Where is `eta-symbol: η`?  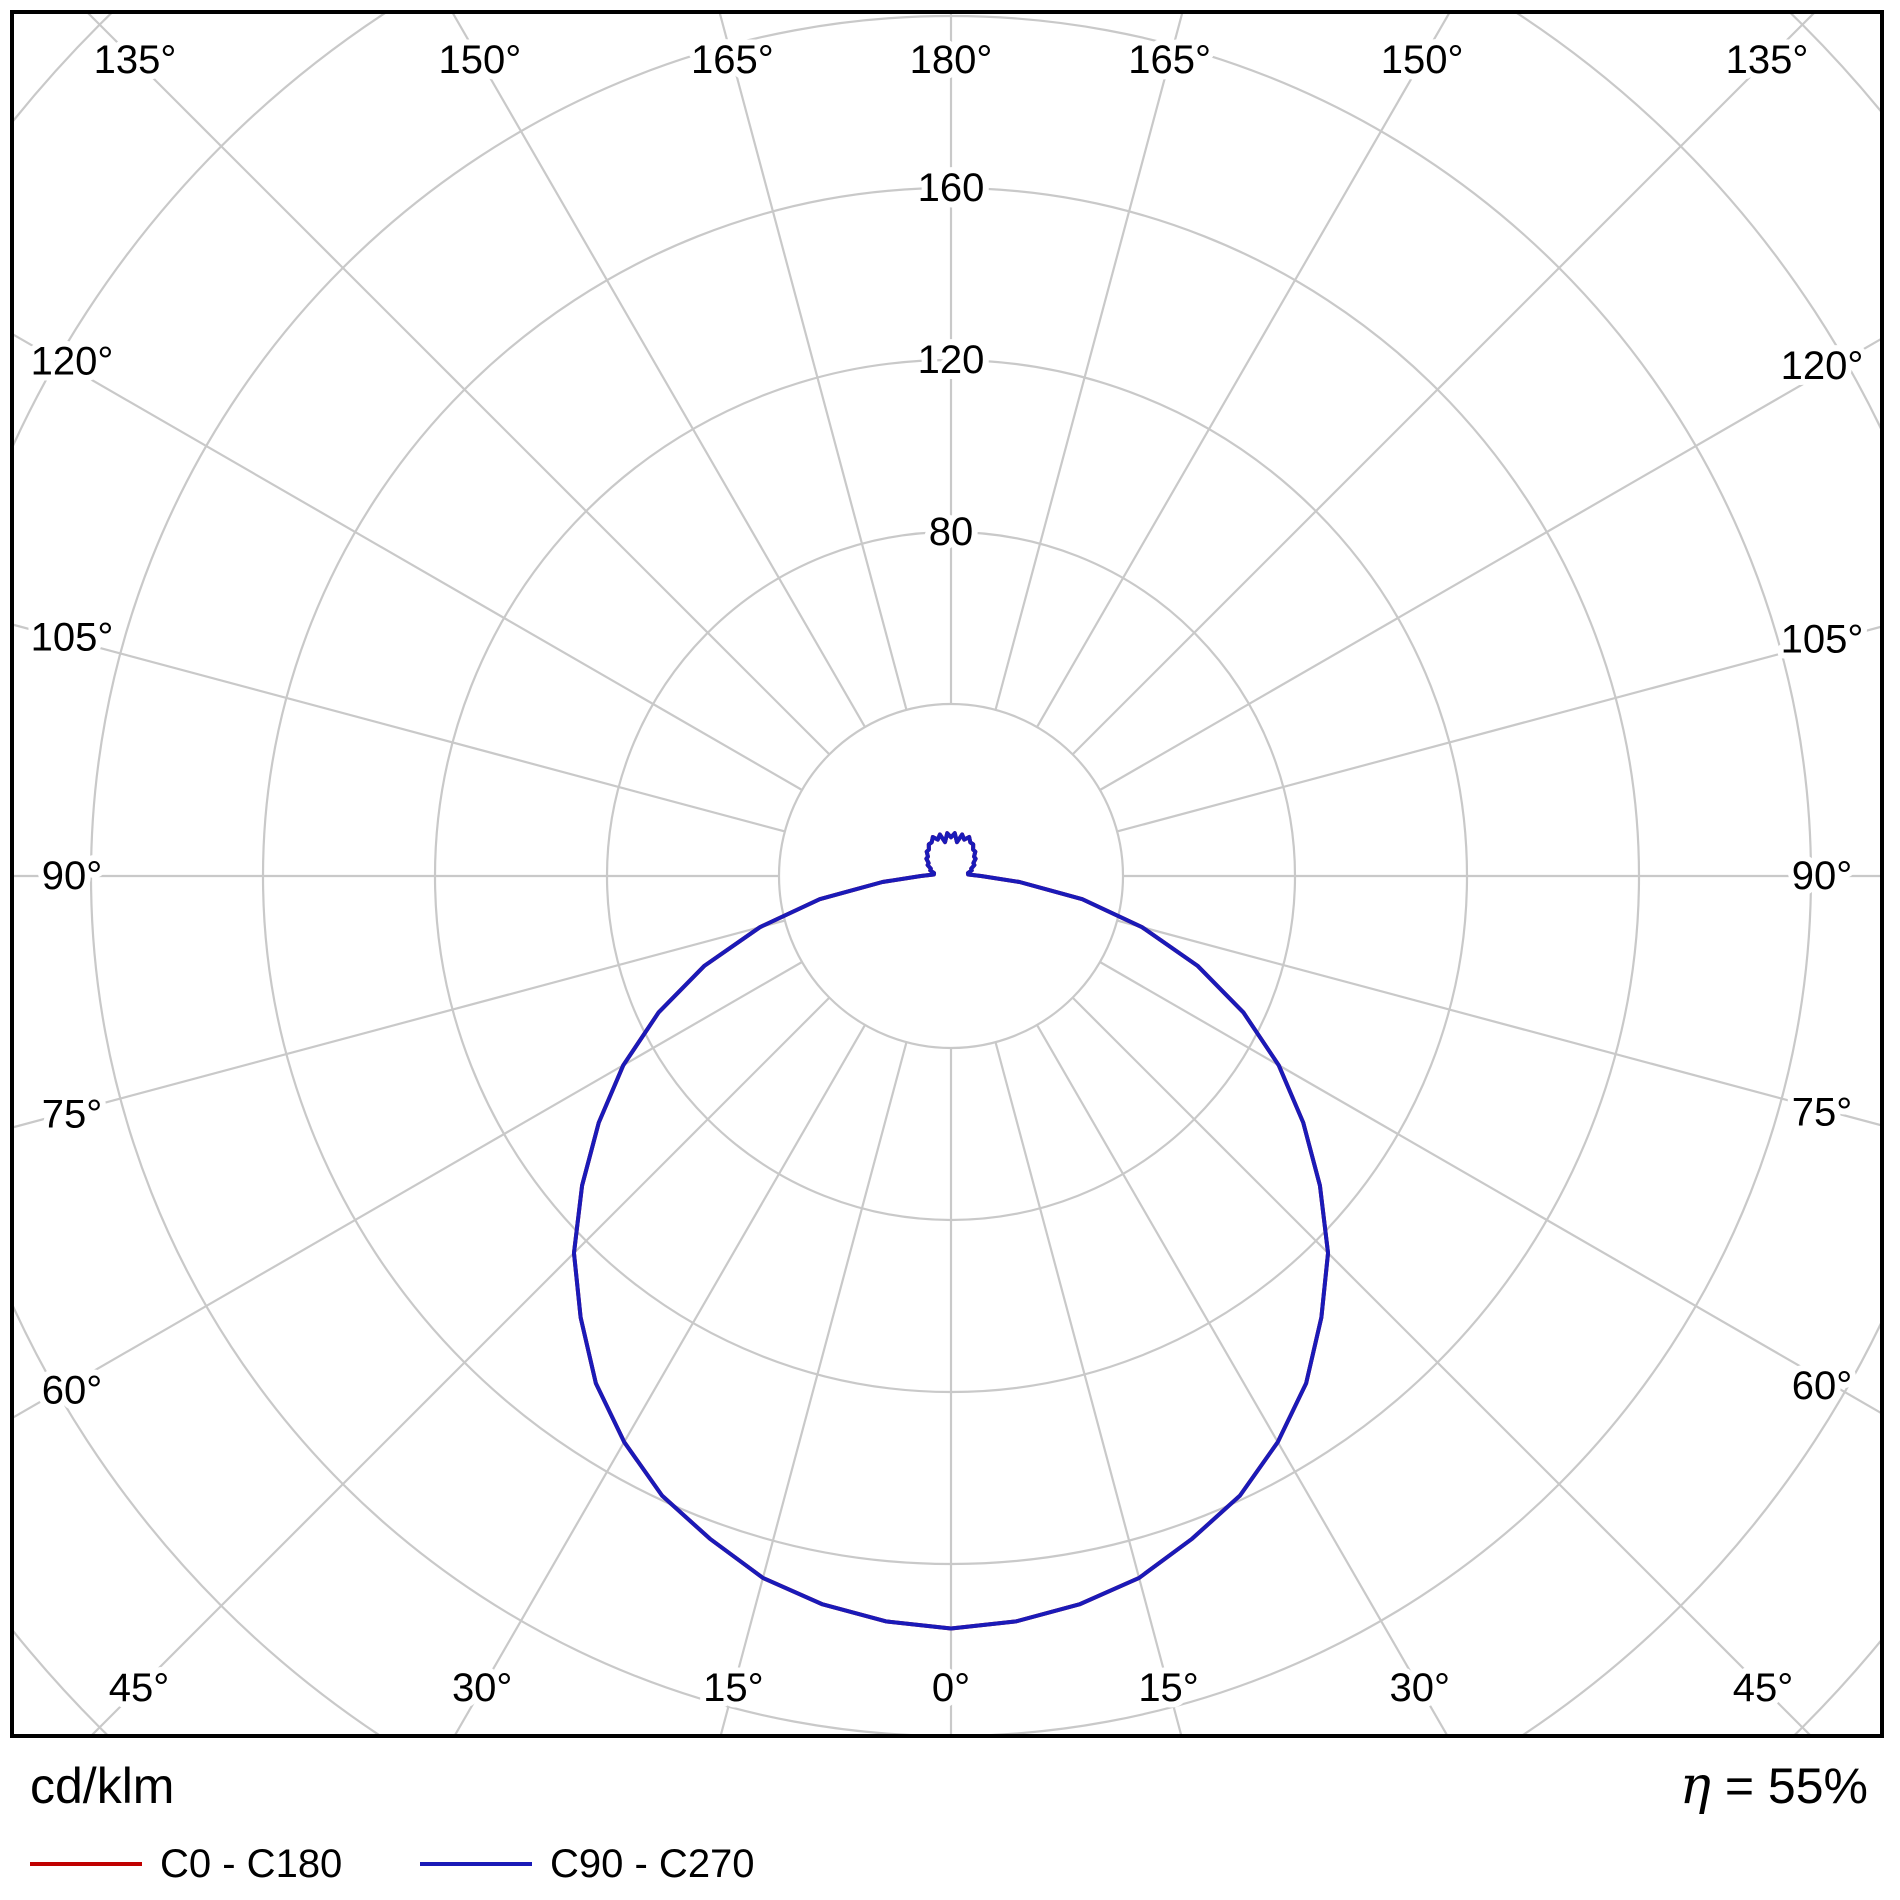 eta-symbol: η is located at coordinates (1695, 1786).